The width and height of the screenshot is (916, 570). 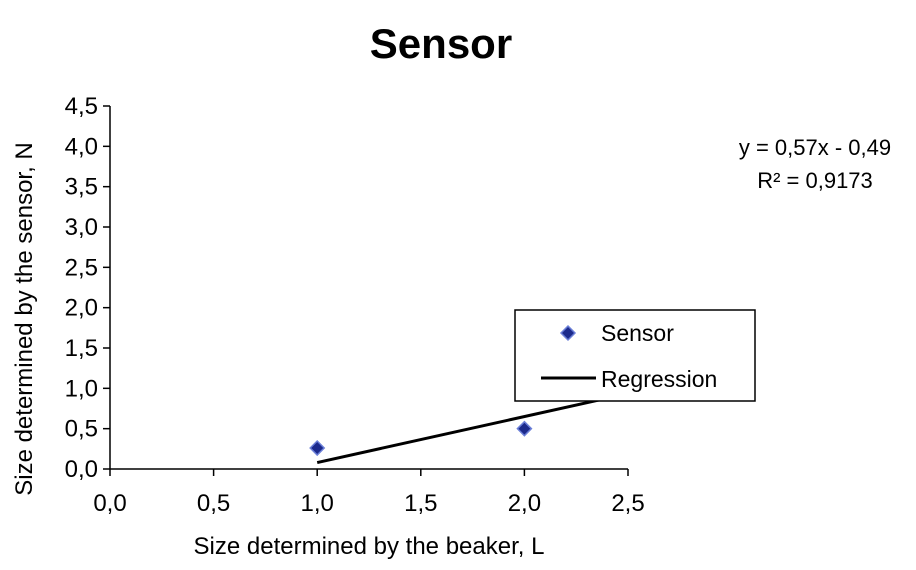 What do you see at coordinates (637, 333) in the screenshot?
I see `legend-label-sensor: Sensor` at bounding box center [637, 333].